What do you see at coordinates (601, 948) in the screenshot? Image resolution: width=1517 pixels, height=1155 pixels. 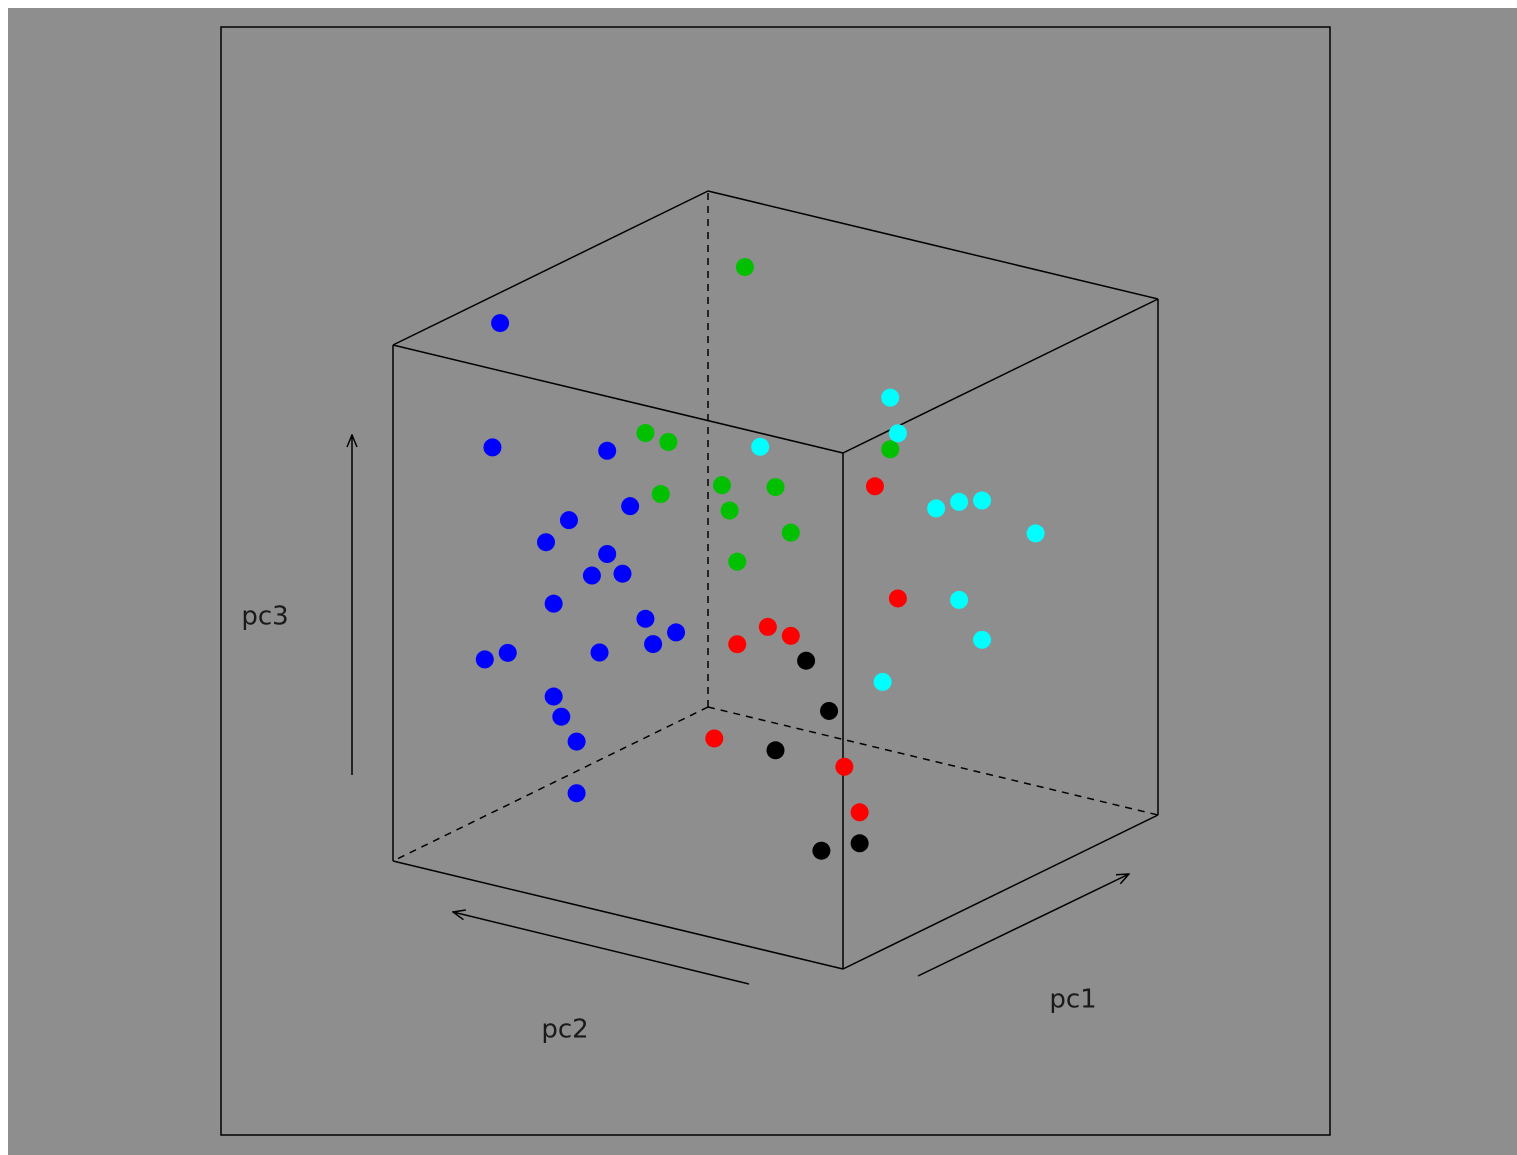 I see `pc2-arrow` at bounding box center [601, 948].